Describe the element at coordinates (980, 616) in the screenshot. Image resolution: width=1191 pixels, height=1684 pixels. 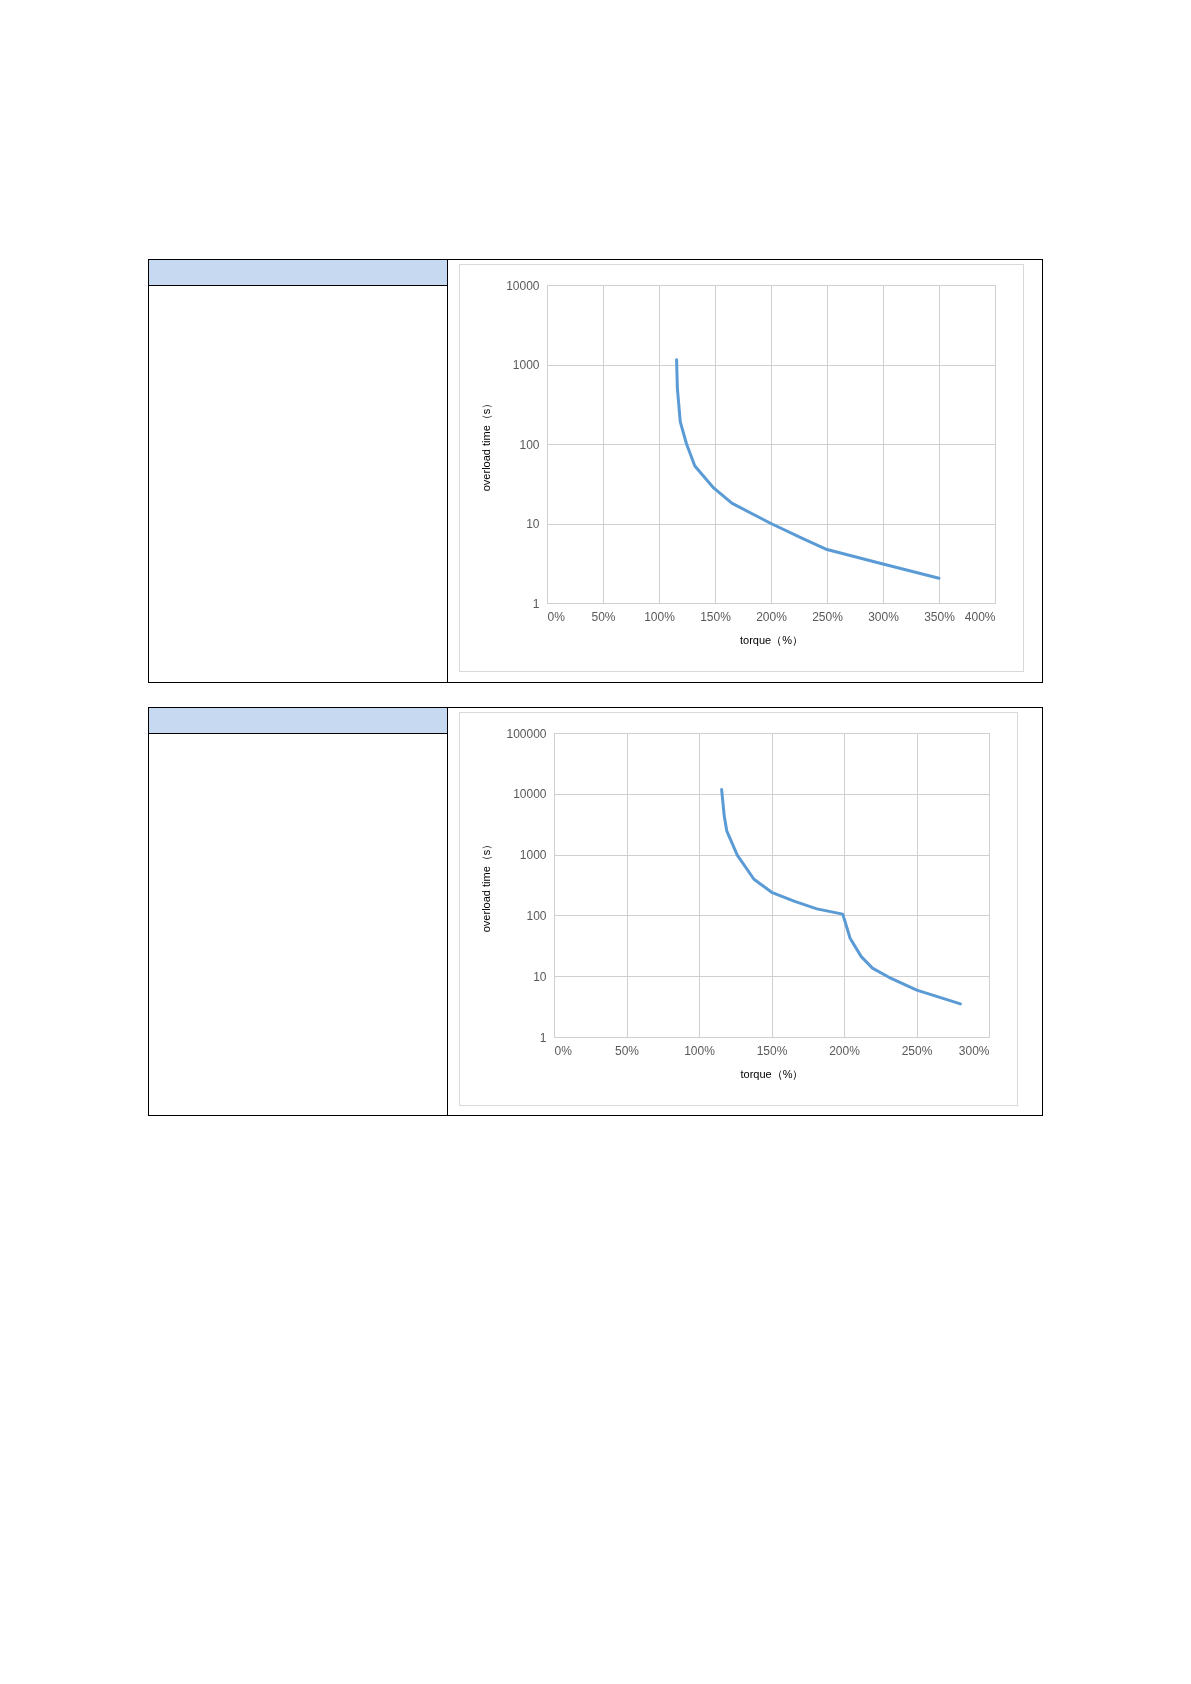
I see `x-tick-label: 400%` at that location.